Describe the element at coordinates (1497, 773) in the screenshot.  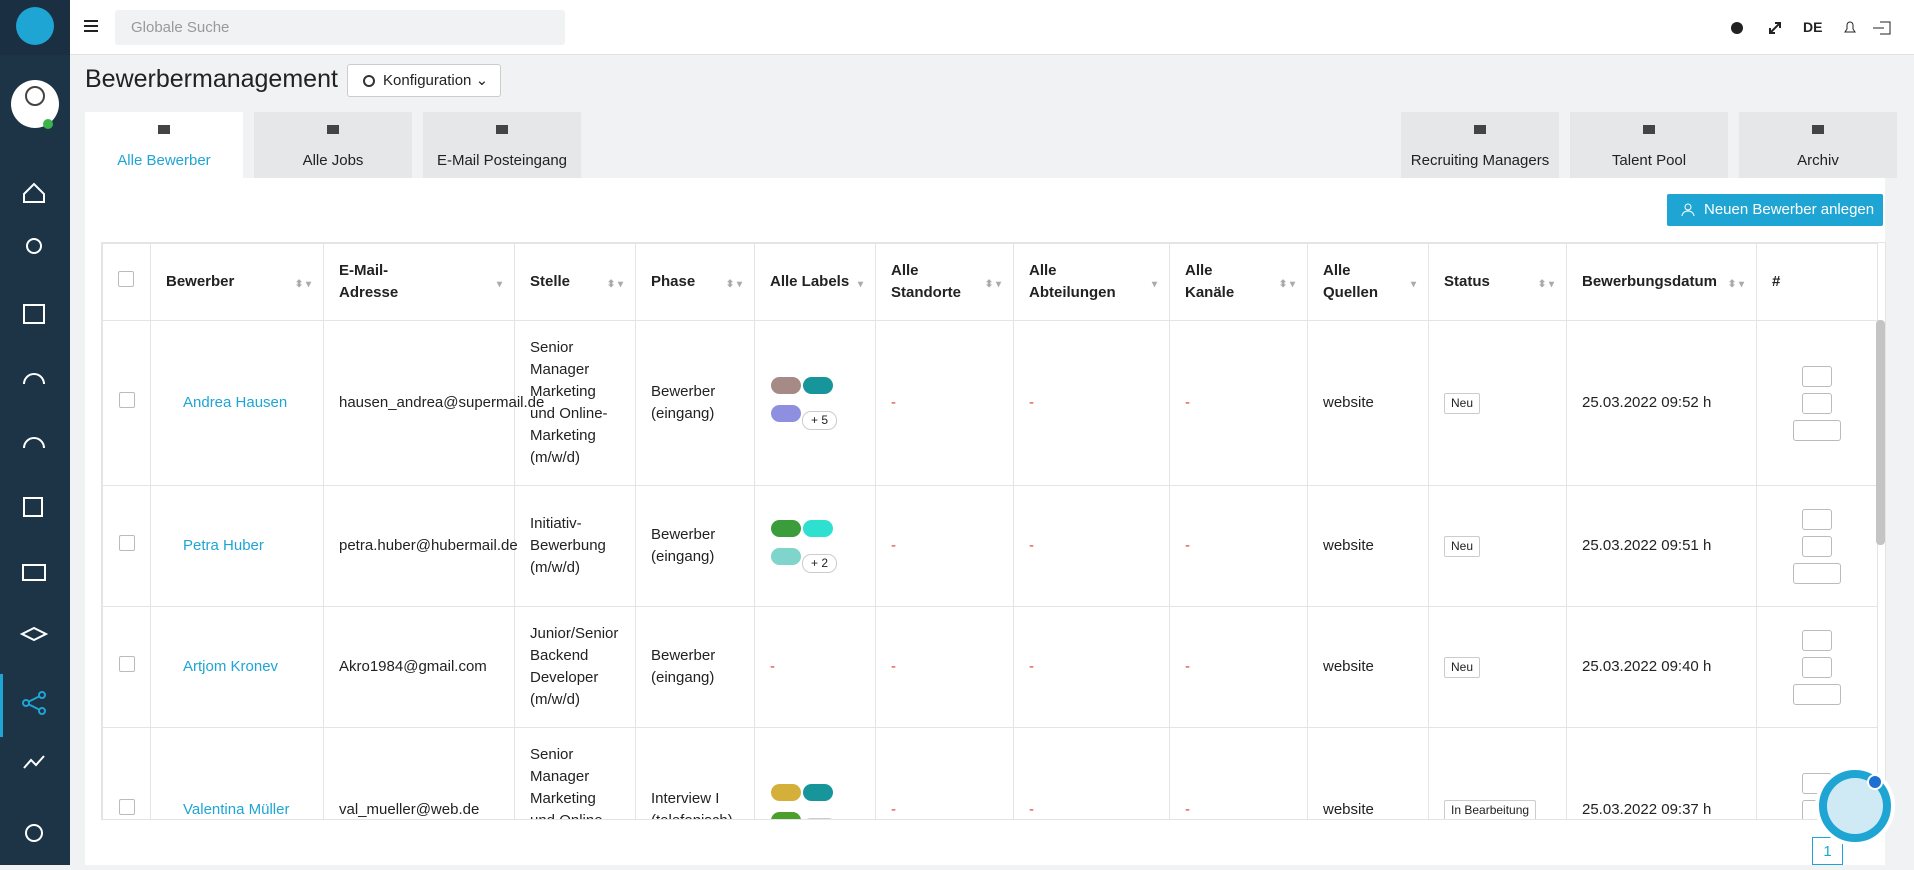
I see `status-cell: In Bearbeitung` at that location.